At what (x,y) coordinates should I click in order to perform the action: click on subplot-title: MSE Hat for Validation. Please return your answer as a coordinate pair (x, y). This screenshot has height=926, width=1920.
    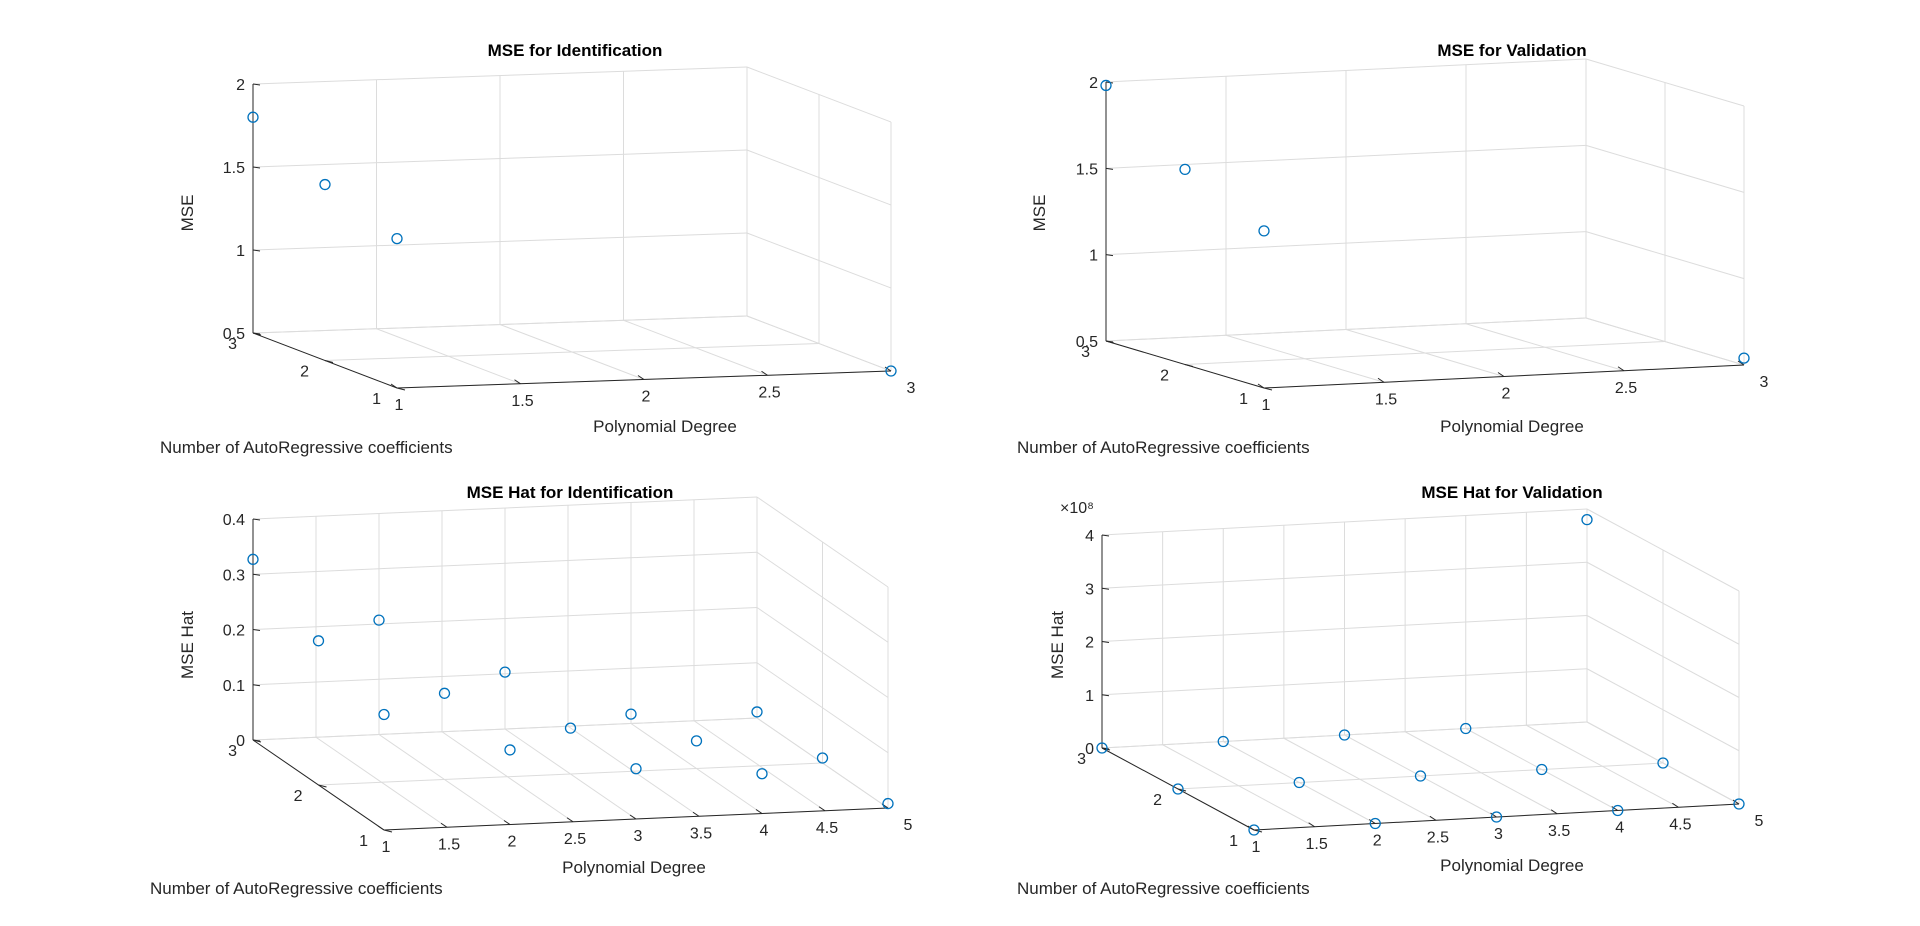
    Looking at the image, I should click on (1511, 492).